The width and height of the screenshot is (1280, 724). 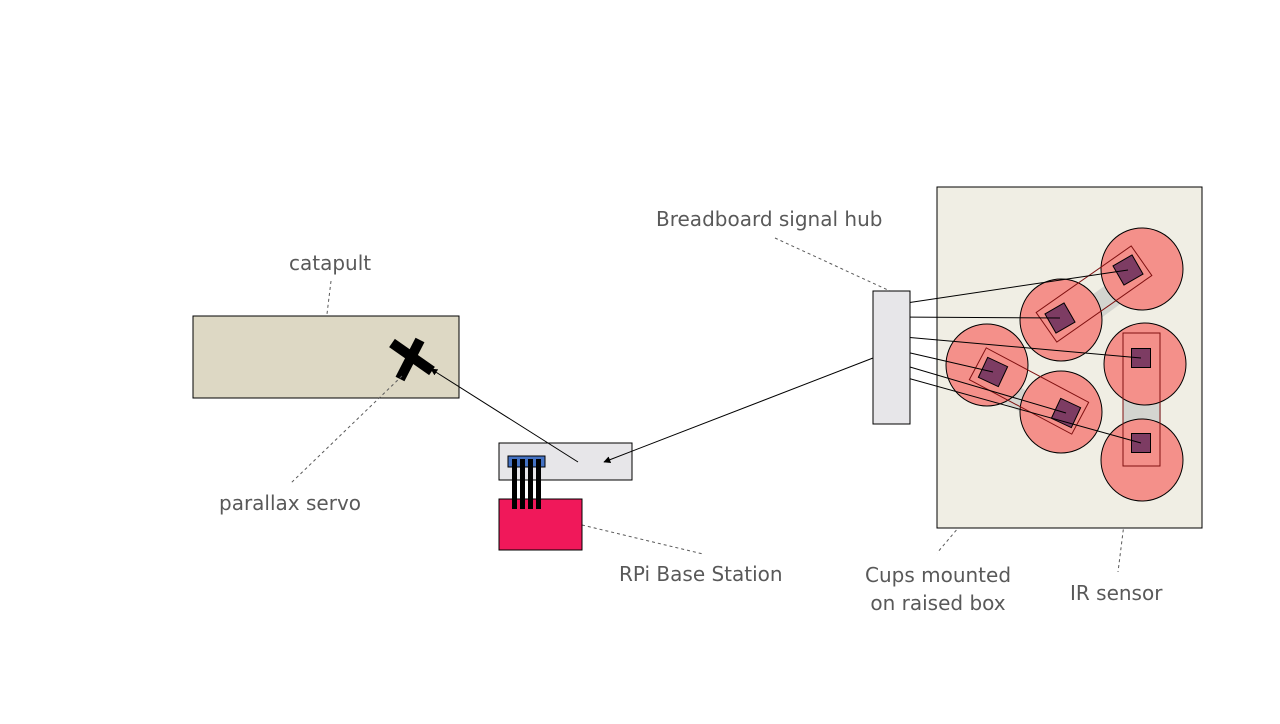 I want to click on rpi-leader, so click(x=642, y=539).